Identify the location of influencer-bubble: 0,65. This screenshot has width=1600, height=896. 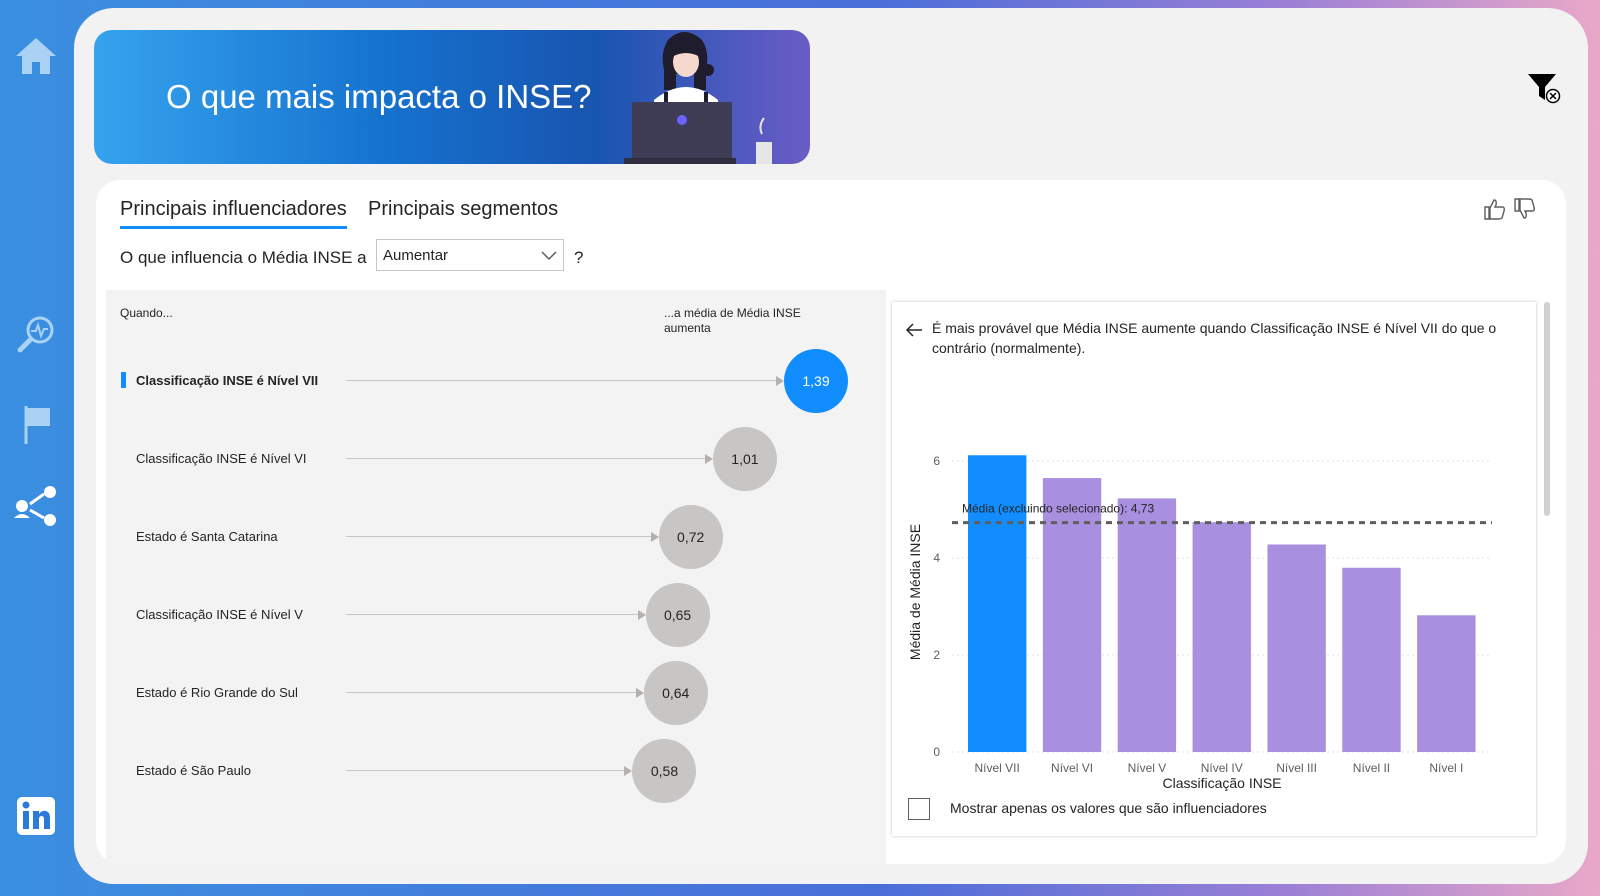
(677, 615).